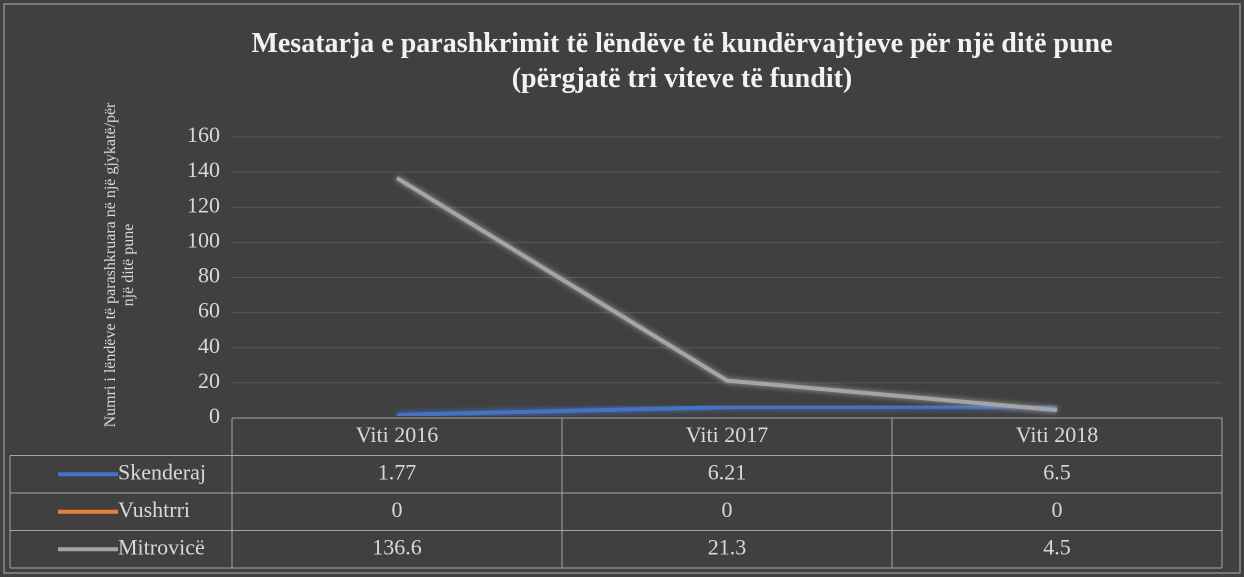 The height and width of the screenshot is (577, 1244). I want to click on legend-label: Vushtrri, so click(154, 509).